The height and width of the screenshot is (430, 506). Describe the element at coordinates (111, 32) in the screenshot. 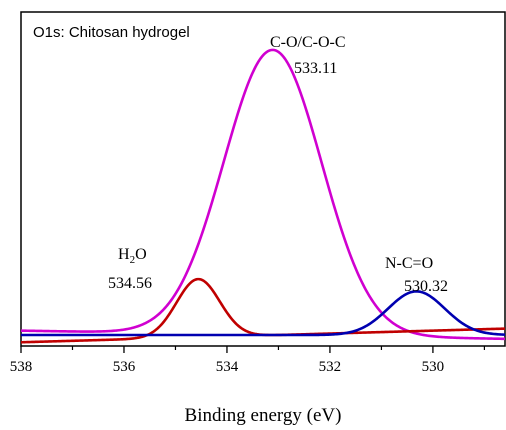

I see `chart-title: O1s: Chitosan hydrogel` at that location.